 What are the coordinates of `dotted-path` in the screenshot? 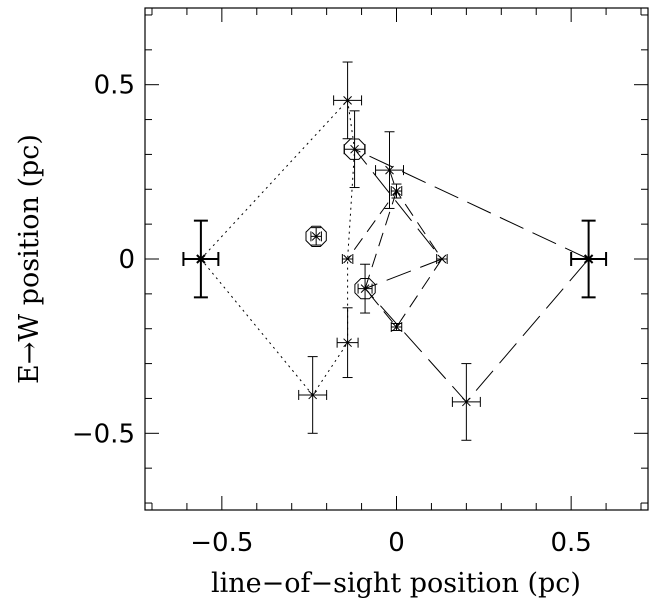 It's located at (278, 247).